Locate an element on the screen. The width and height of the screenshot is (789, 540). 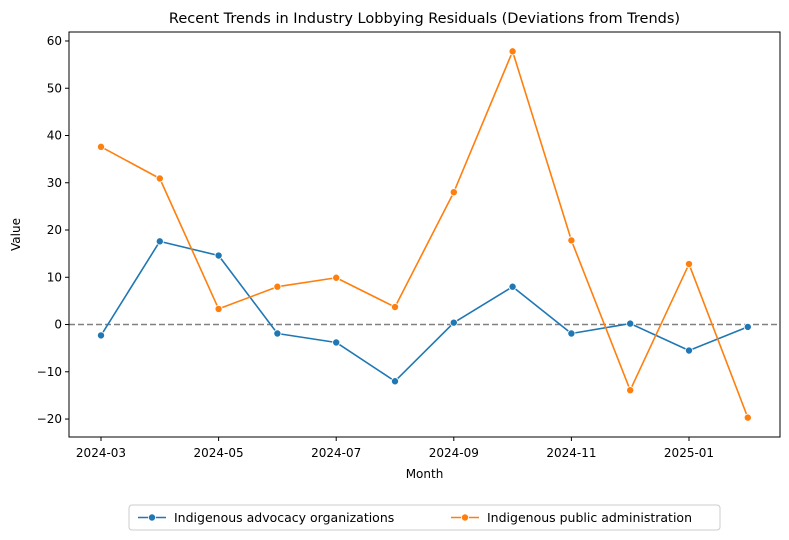
y-axis-label: Value is located at coordinates (16, 234).